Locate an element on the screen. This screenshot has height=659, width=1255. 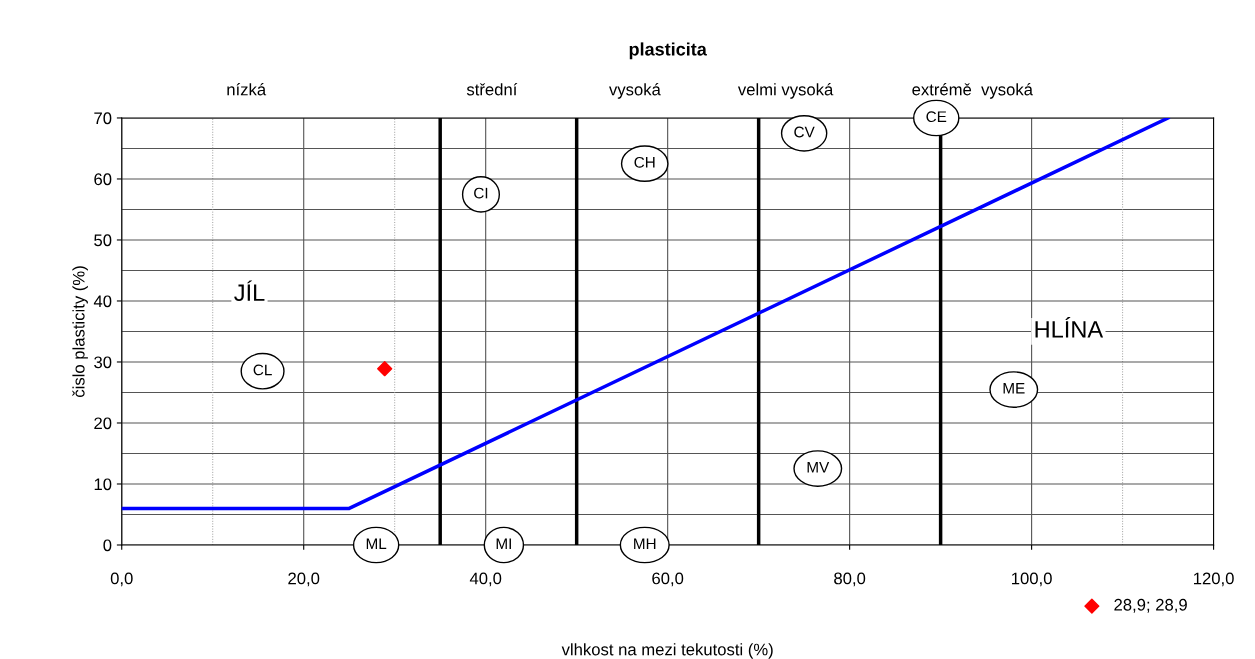
text: střední is located at coordinates (492, 89).